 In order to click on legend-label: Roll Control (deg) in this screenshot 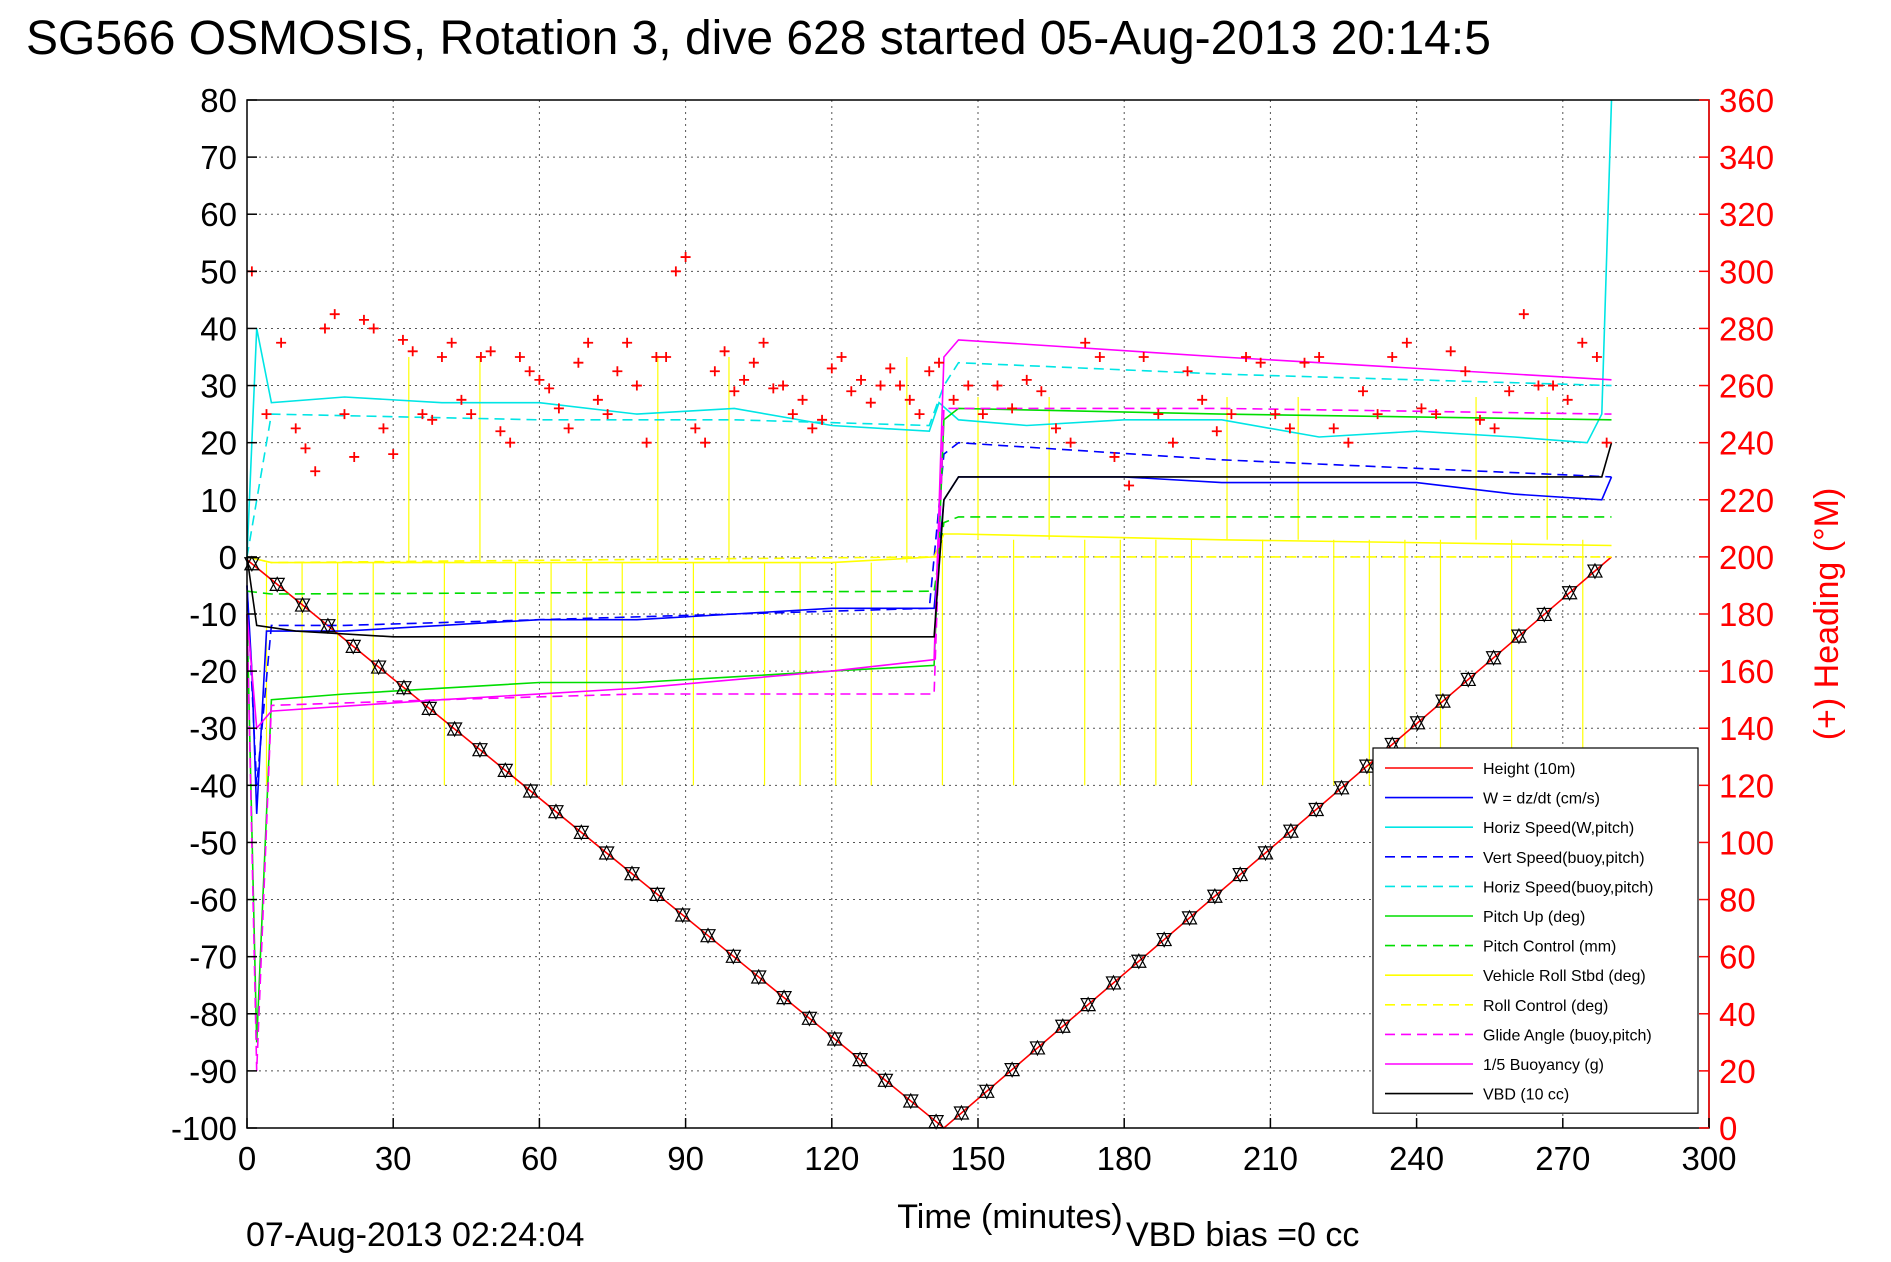, I will do `click(1545, 1006)`.